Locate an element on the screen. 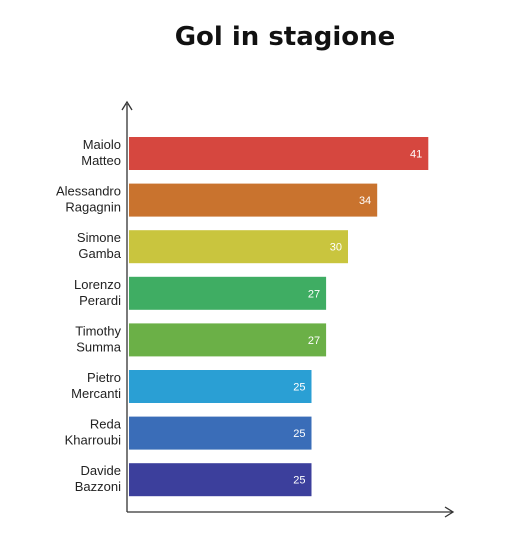 This screenshot has width=530, height=543. x-axis-arrow is located at coordinates (449, 512).